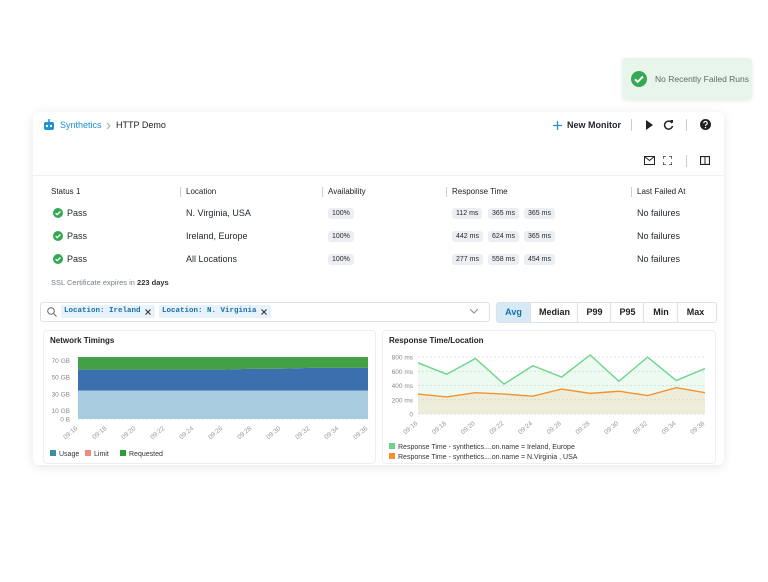 This screenshot has height=582, width=768. What do you see at coordinates (705, 160) in the screenshot?
I see `columns-button` at bounding box center [705, 160].